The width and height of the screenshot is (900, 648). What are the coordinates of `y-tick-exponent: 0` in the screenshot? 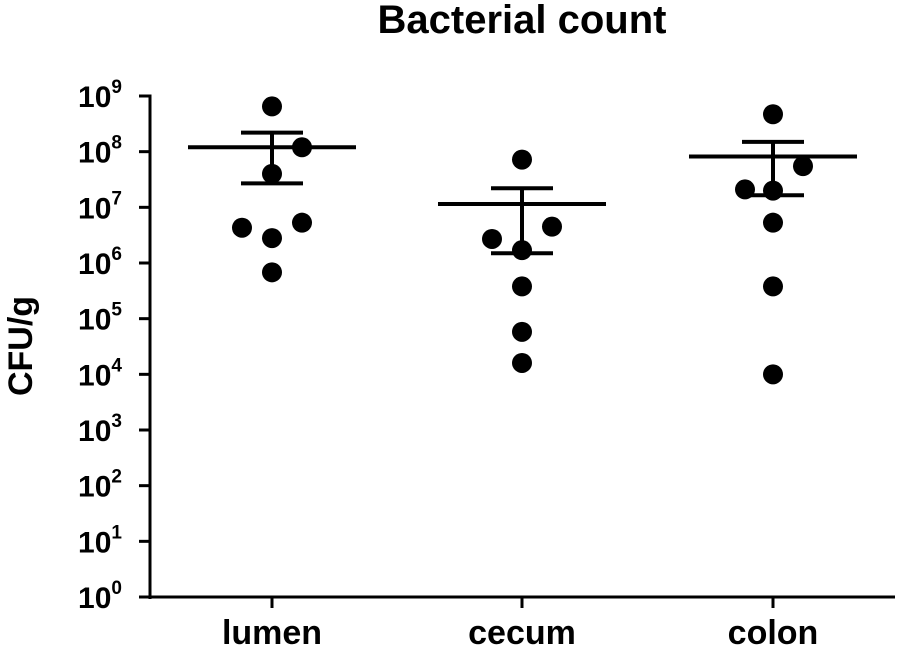 It's located at (116, 588).